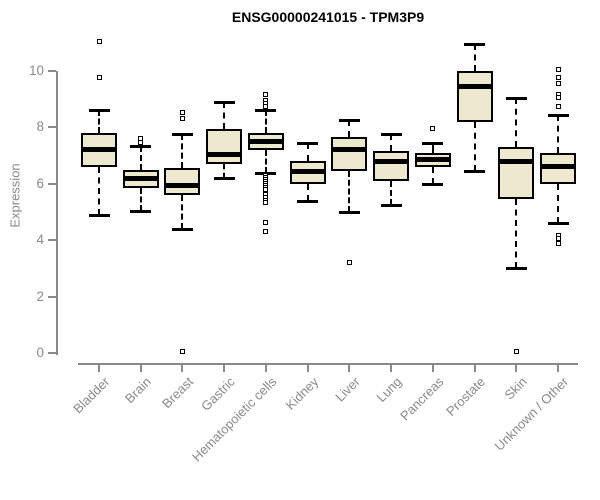 The height and width of the screenshot is (500, 600). I want to click on x-category-label: Kidney, so click(302, 393).